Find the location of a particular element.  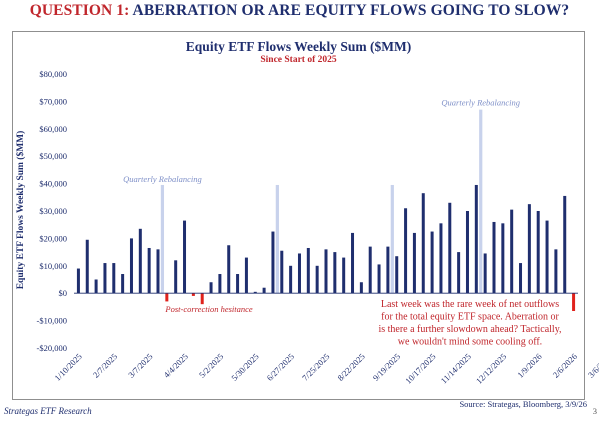

post-correction-note: Post-correction hesitance is located at coordinates (208, 309).